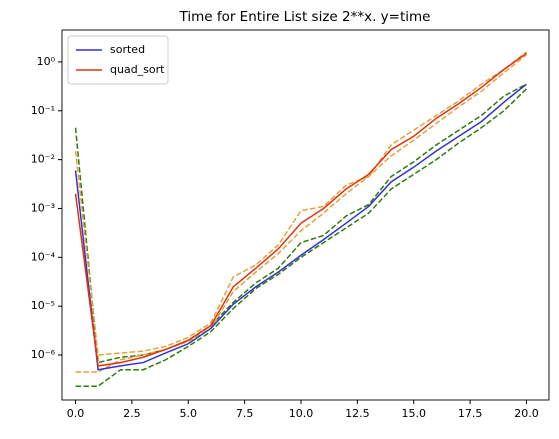 This screenshot has width=559, height=439. What do you see at coordinates (43, 256) in the screenshot?
I see `y-tick-label: 10⁻⁴` at bounding box center [43, 256].